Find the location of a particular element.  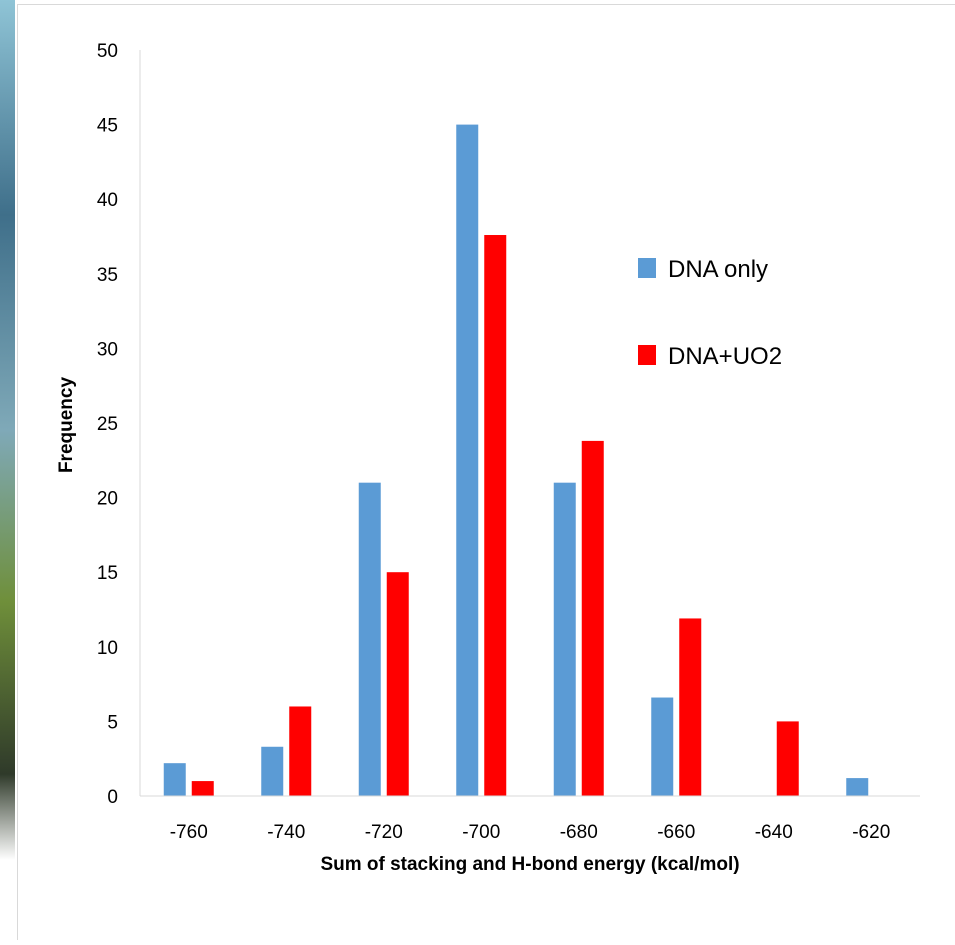

legend-label: DNA only is located at coordinates (718, 269).